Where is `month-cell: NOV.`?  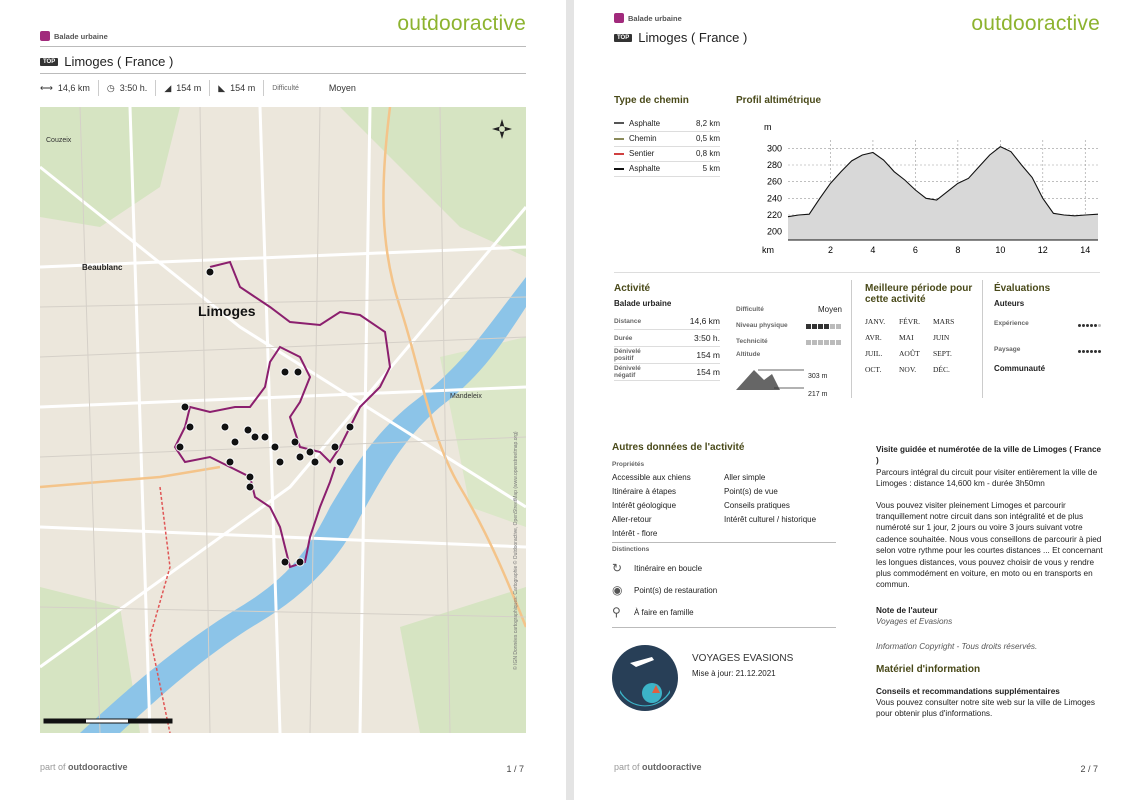 month-cell: NOV. is located at coordinates (908, 369).